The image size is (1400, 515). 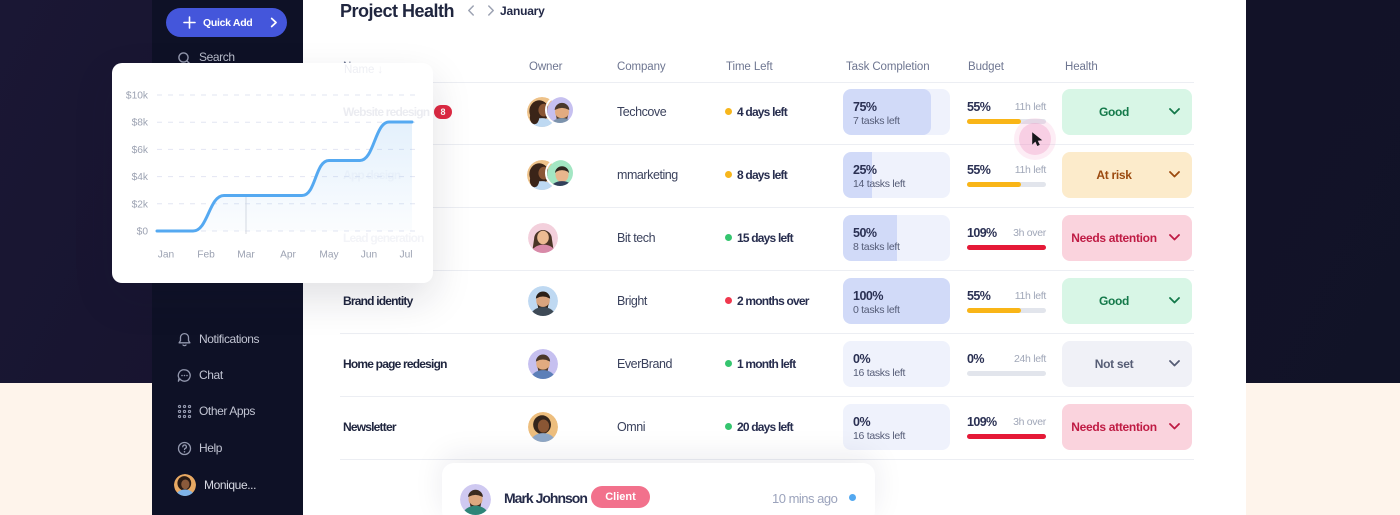 I want to click on svg-text: $0, so click(x=143, y=232).